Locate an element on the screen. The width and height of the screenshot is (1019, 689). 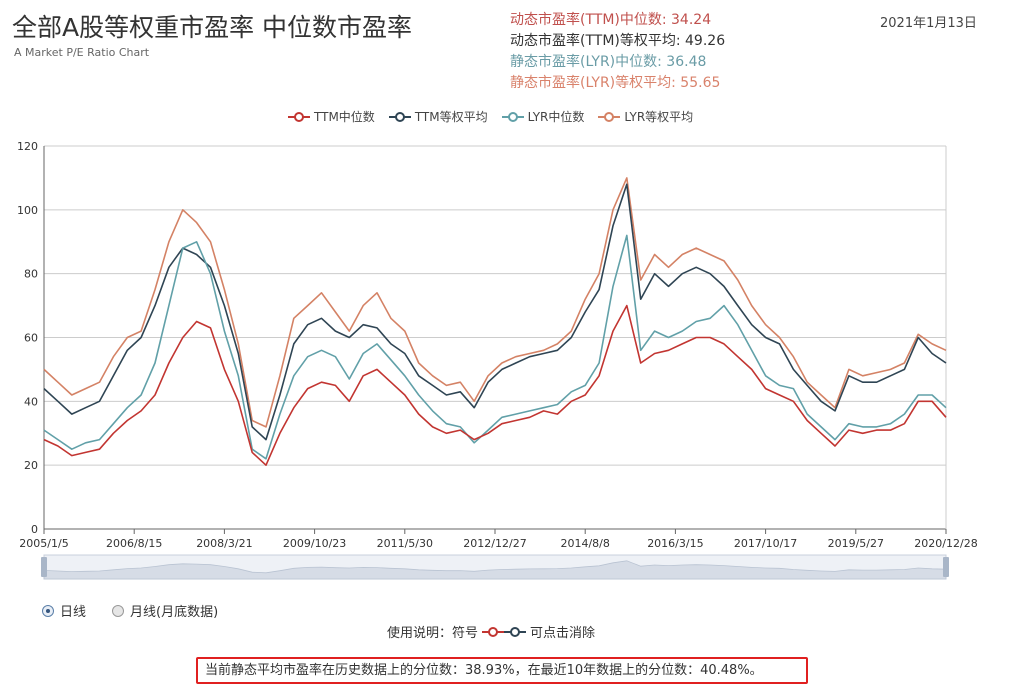
x-tick-label: 2016/3/15 is located at coordinates (675, 543).